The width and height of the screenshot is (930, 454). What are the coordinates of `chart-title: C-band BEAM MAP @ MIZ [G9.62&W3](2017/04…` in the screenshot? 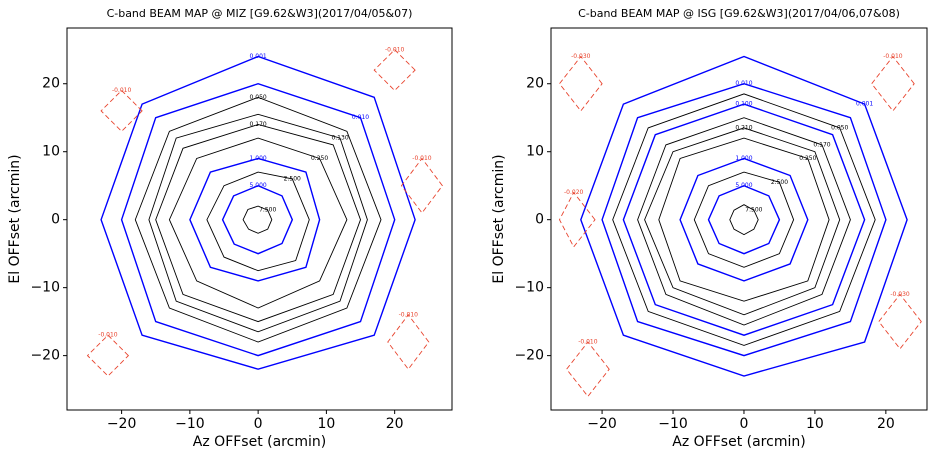 It's located at (260, 13).